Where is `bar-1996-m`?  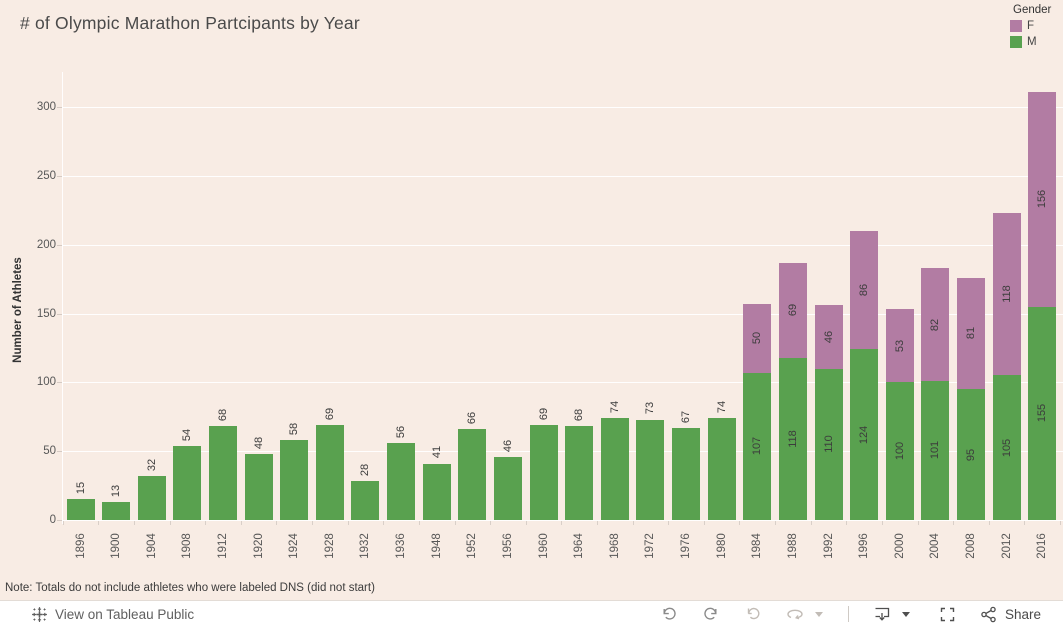
bar-1996-m is located at coordinates (864, 434).